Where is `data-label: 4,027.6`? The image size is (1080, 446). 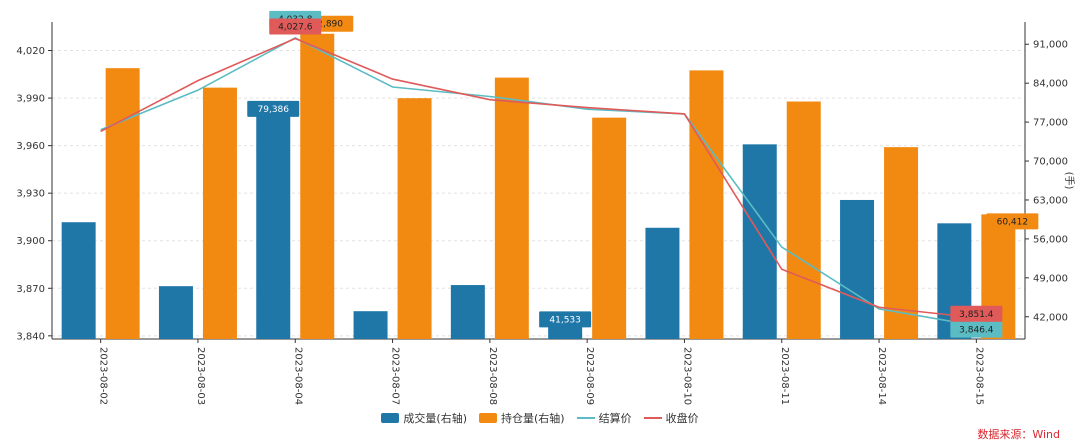
data-label: 4,027.6 is located at coordinates (295, 27).